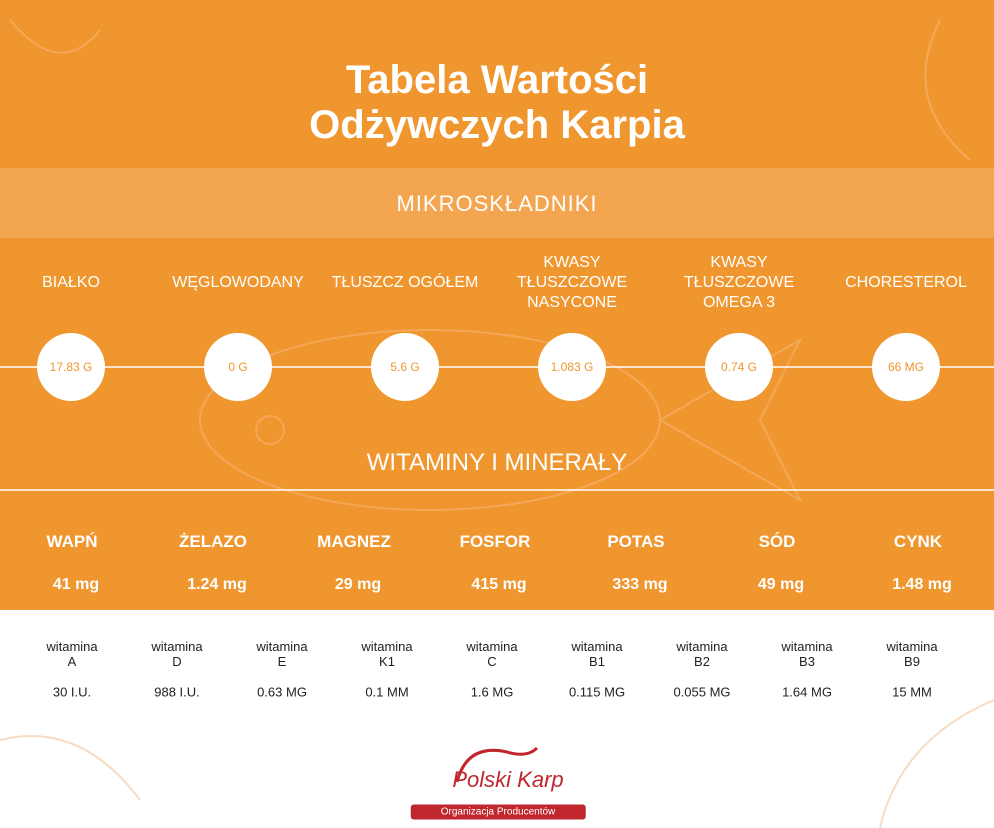 The height and width of the screenshot is (828, 994). What do you see at coordinates (498, 812) in the screenshot?
I see `logo-subtitle: Organizacja Producentów` at bounding box center [498, 812].